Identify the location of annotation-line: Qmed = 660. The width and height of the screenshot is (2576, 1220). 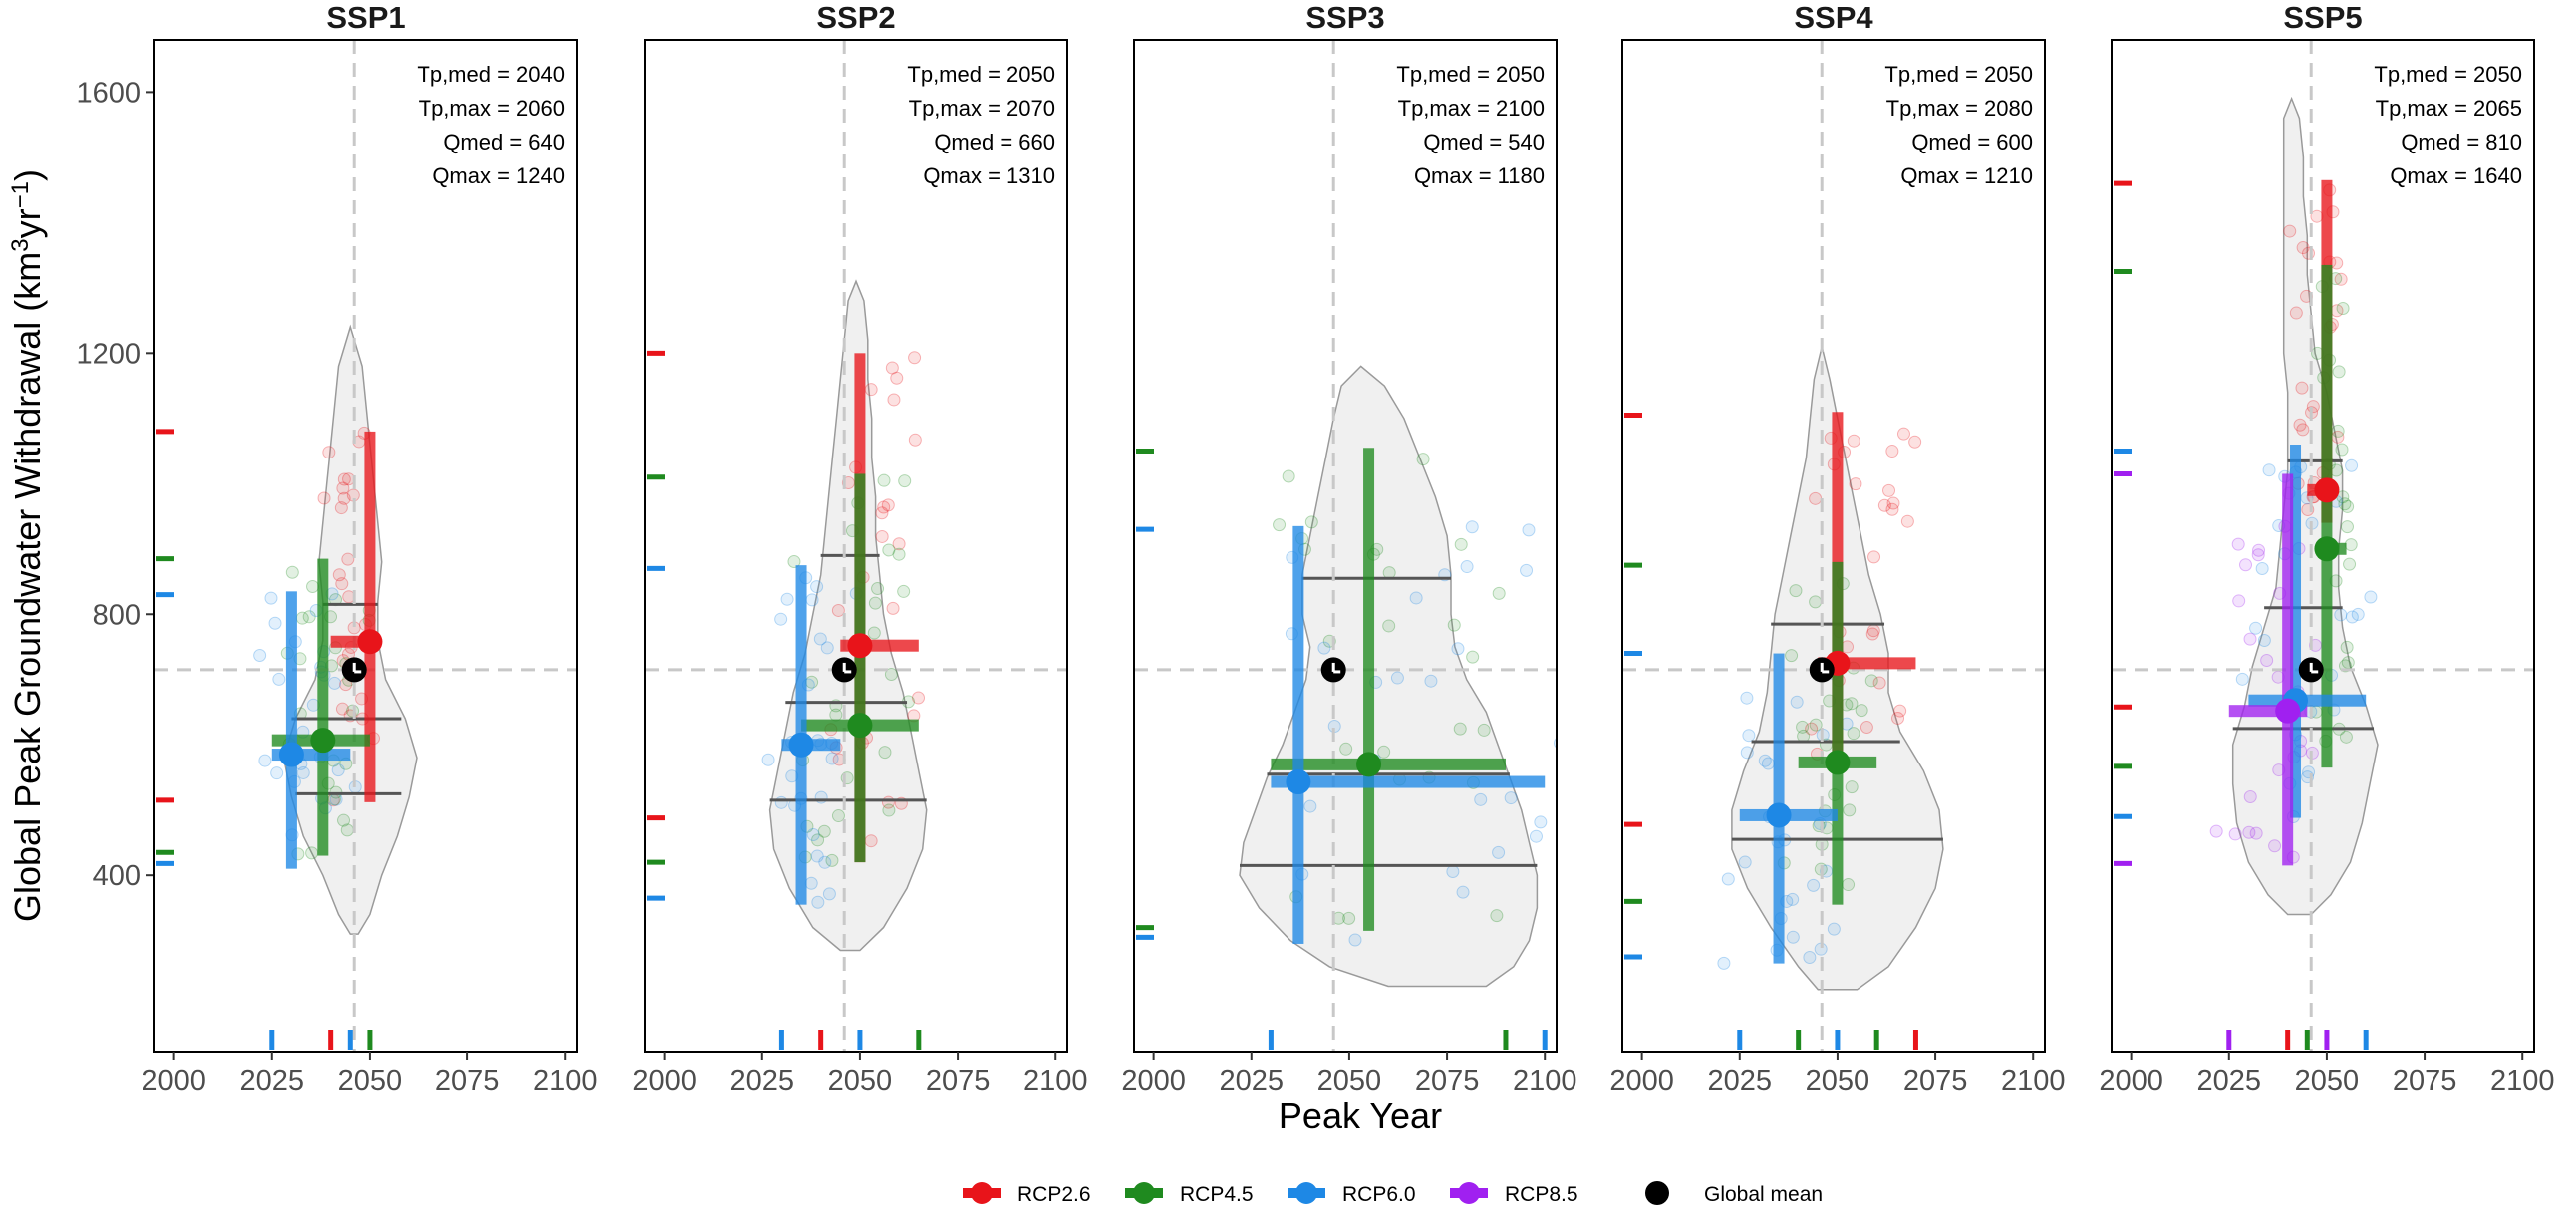
(994, 142).